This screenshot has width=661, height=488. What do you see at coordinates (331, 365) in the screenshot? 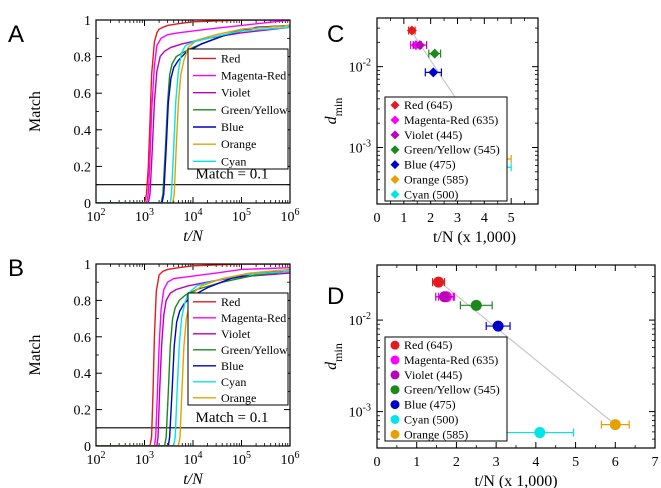
I see `y-axis-label-main: d` at bounding box center [331, 365].